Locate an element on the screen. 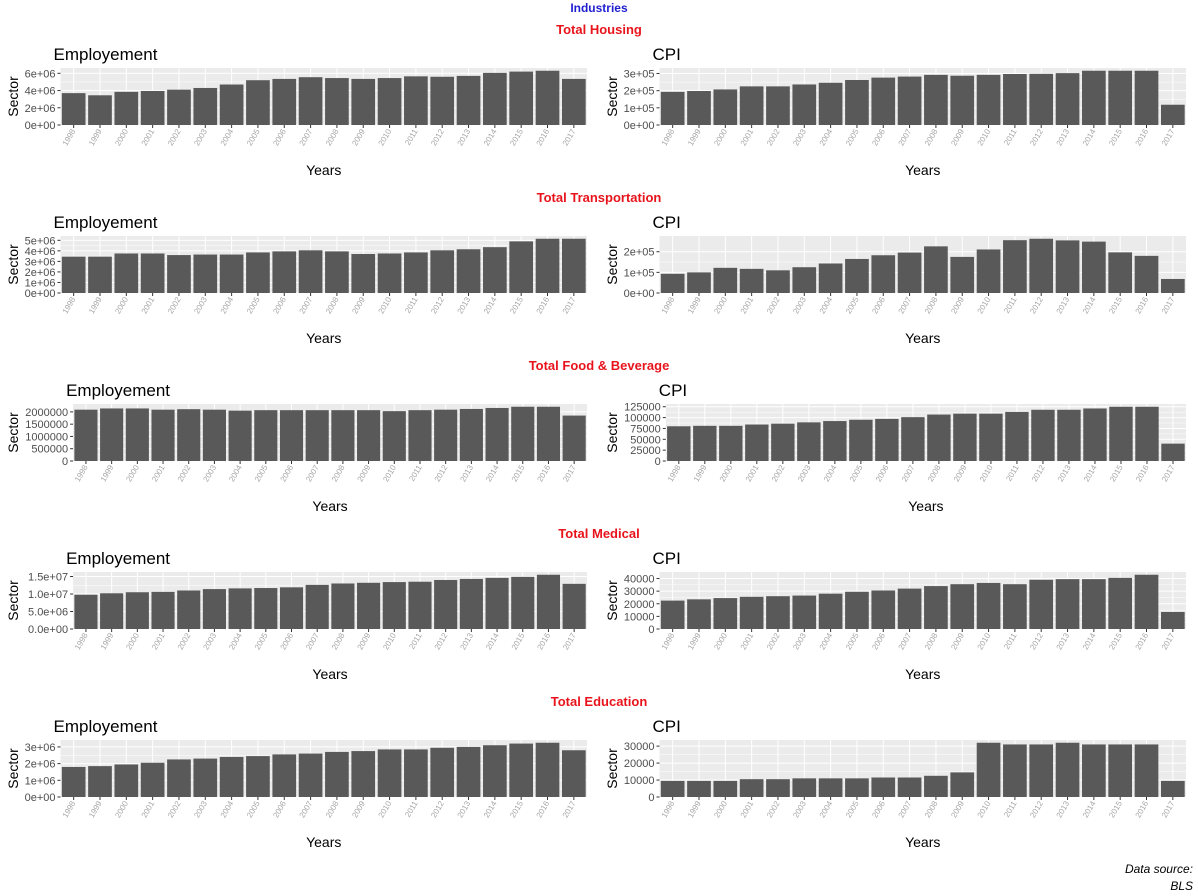  bar-1998 is located at coordinates (672, 108).